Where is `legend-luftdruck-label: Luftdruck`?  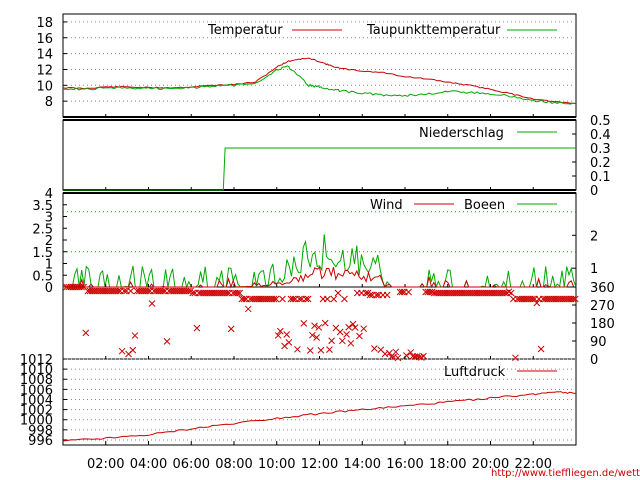
legend-luftdruck-label: Luftdruck is located at coordinates (475, 372).